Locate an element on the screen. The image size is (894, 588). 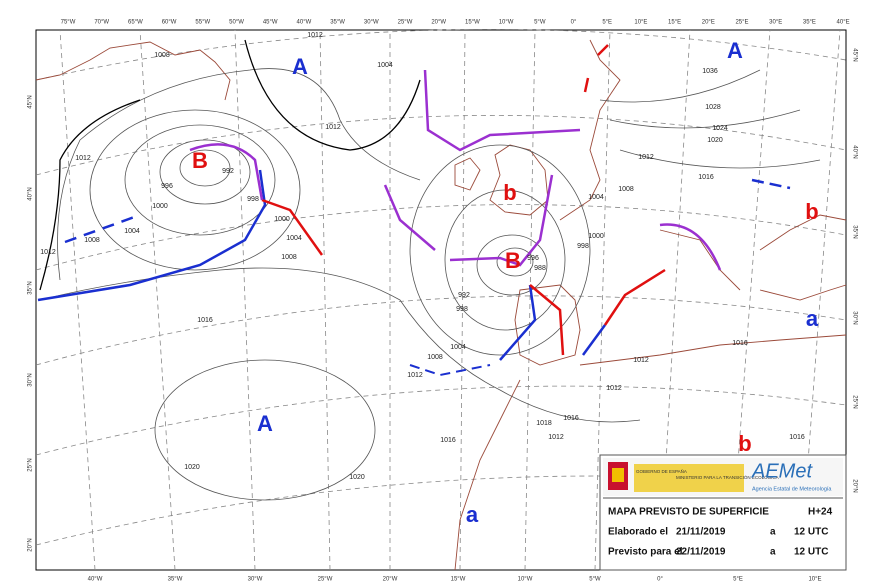
longitude-label: 50°W is located at coordinates (236, 23).